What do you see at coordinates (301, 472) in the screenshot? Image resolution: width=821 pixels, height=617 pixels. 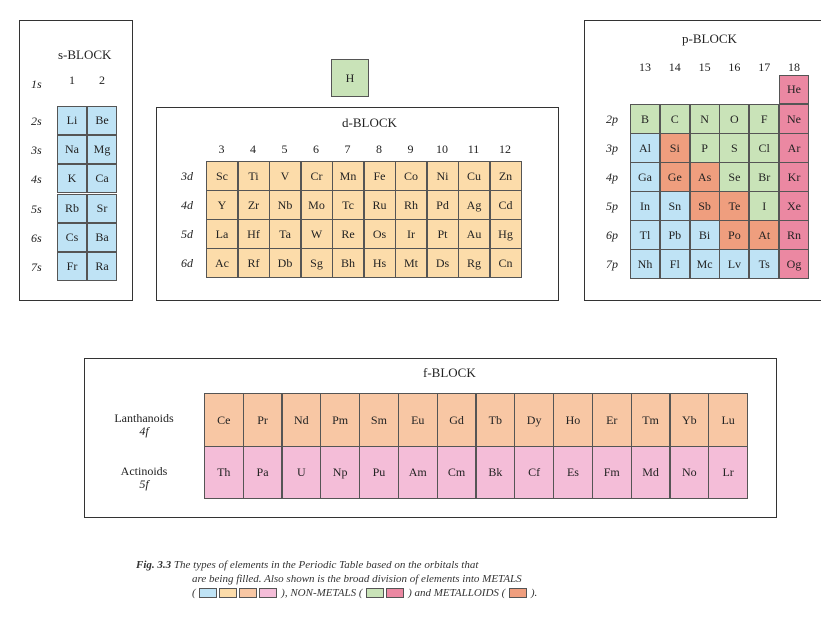 I see `element-cell: U` at bounding box center [301, 472].